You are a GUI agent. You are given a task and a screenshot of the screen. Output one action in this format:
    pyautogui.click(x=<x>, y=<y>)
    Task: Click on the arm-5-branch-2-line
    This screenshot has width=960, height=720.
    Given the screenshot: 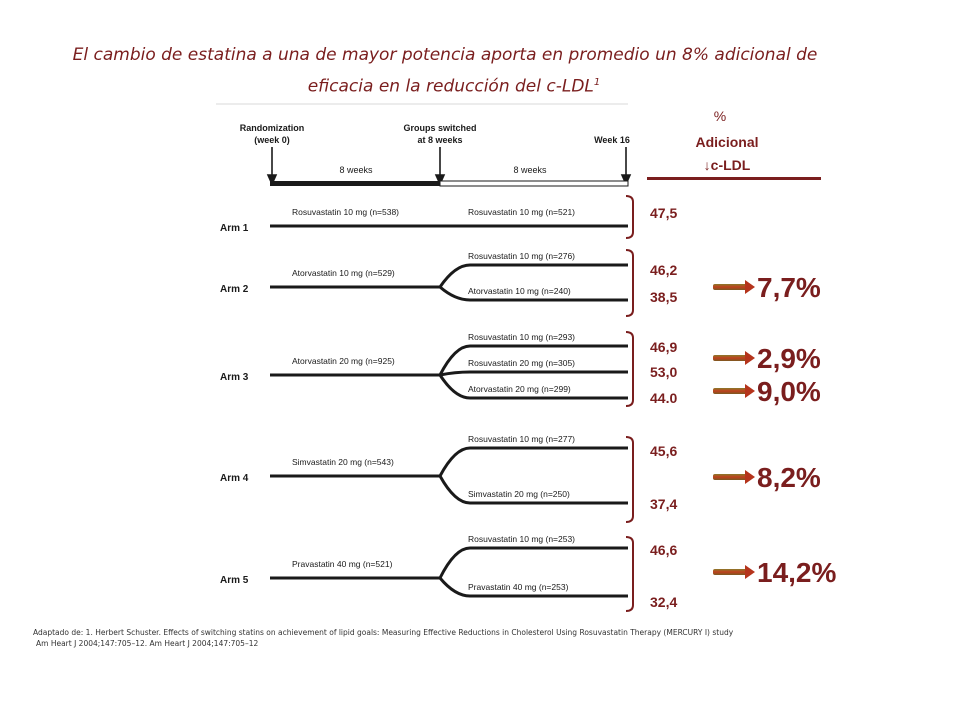 What is the action you would take?
    pyautogui.click(x=533, y=587)
    